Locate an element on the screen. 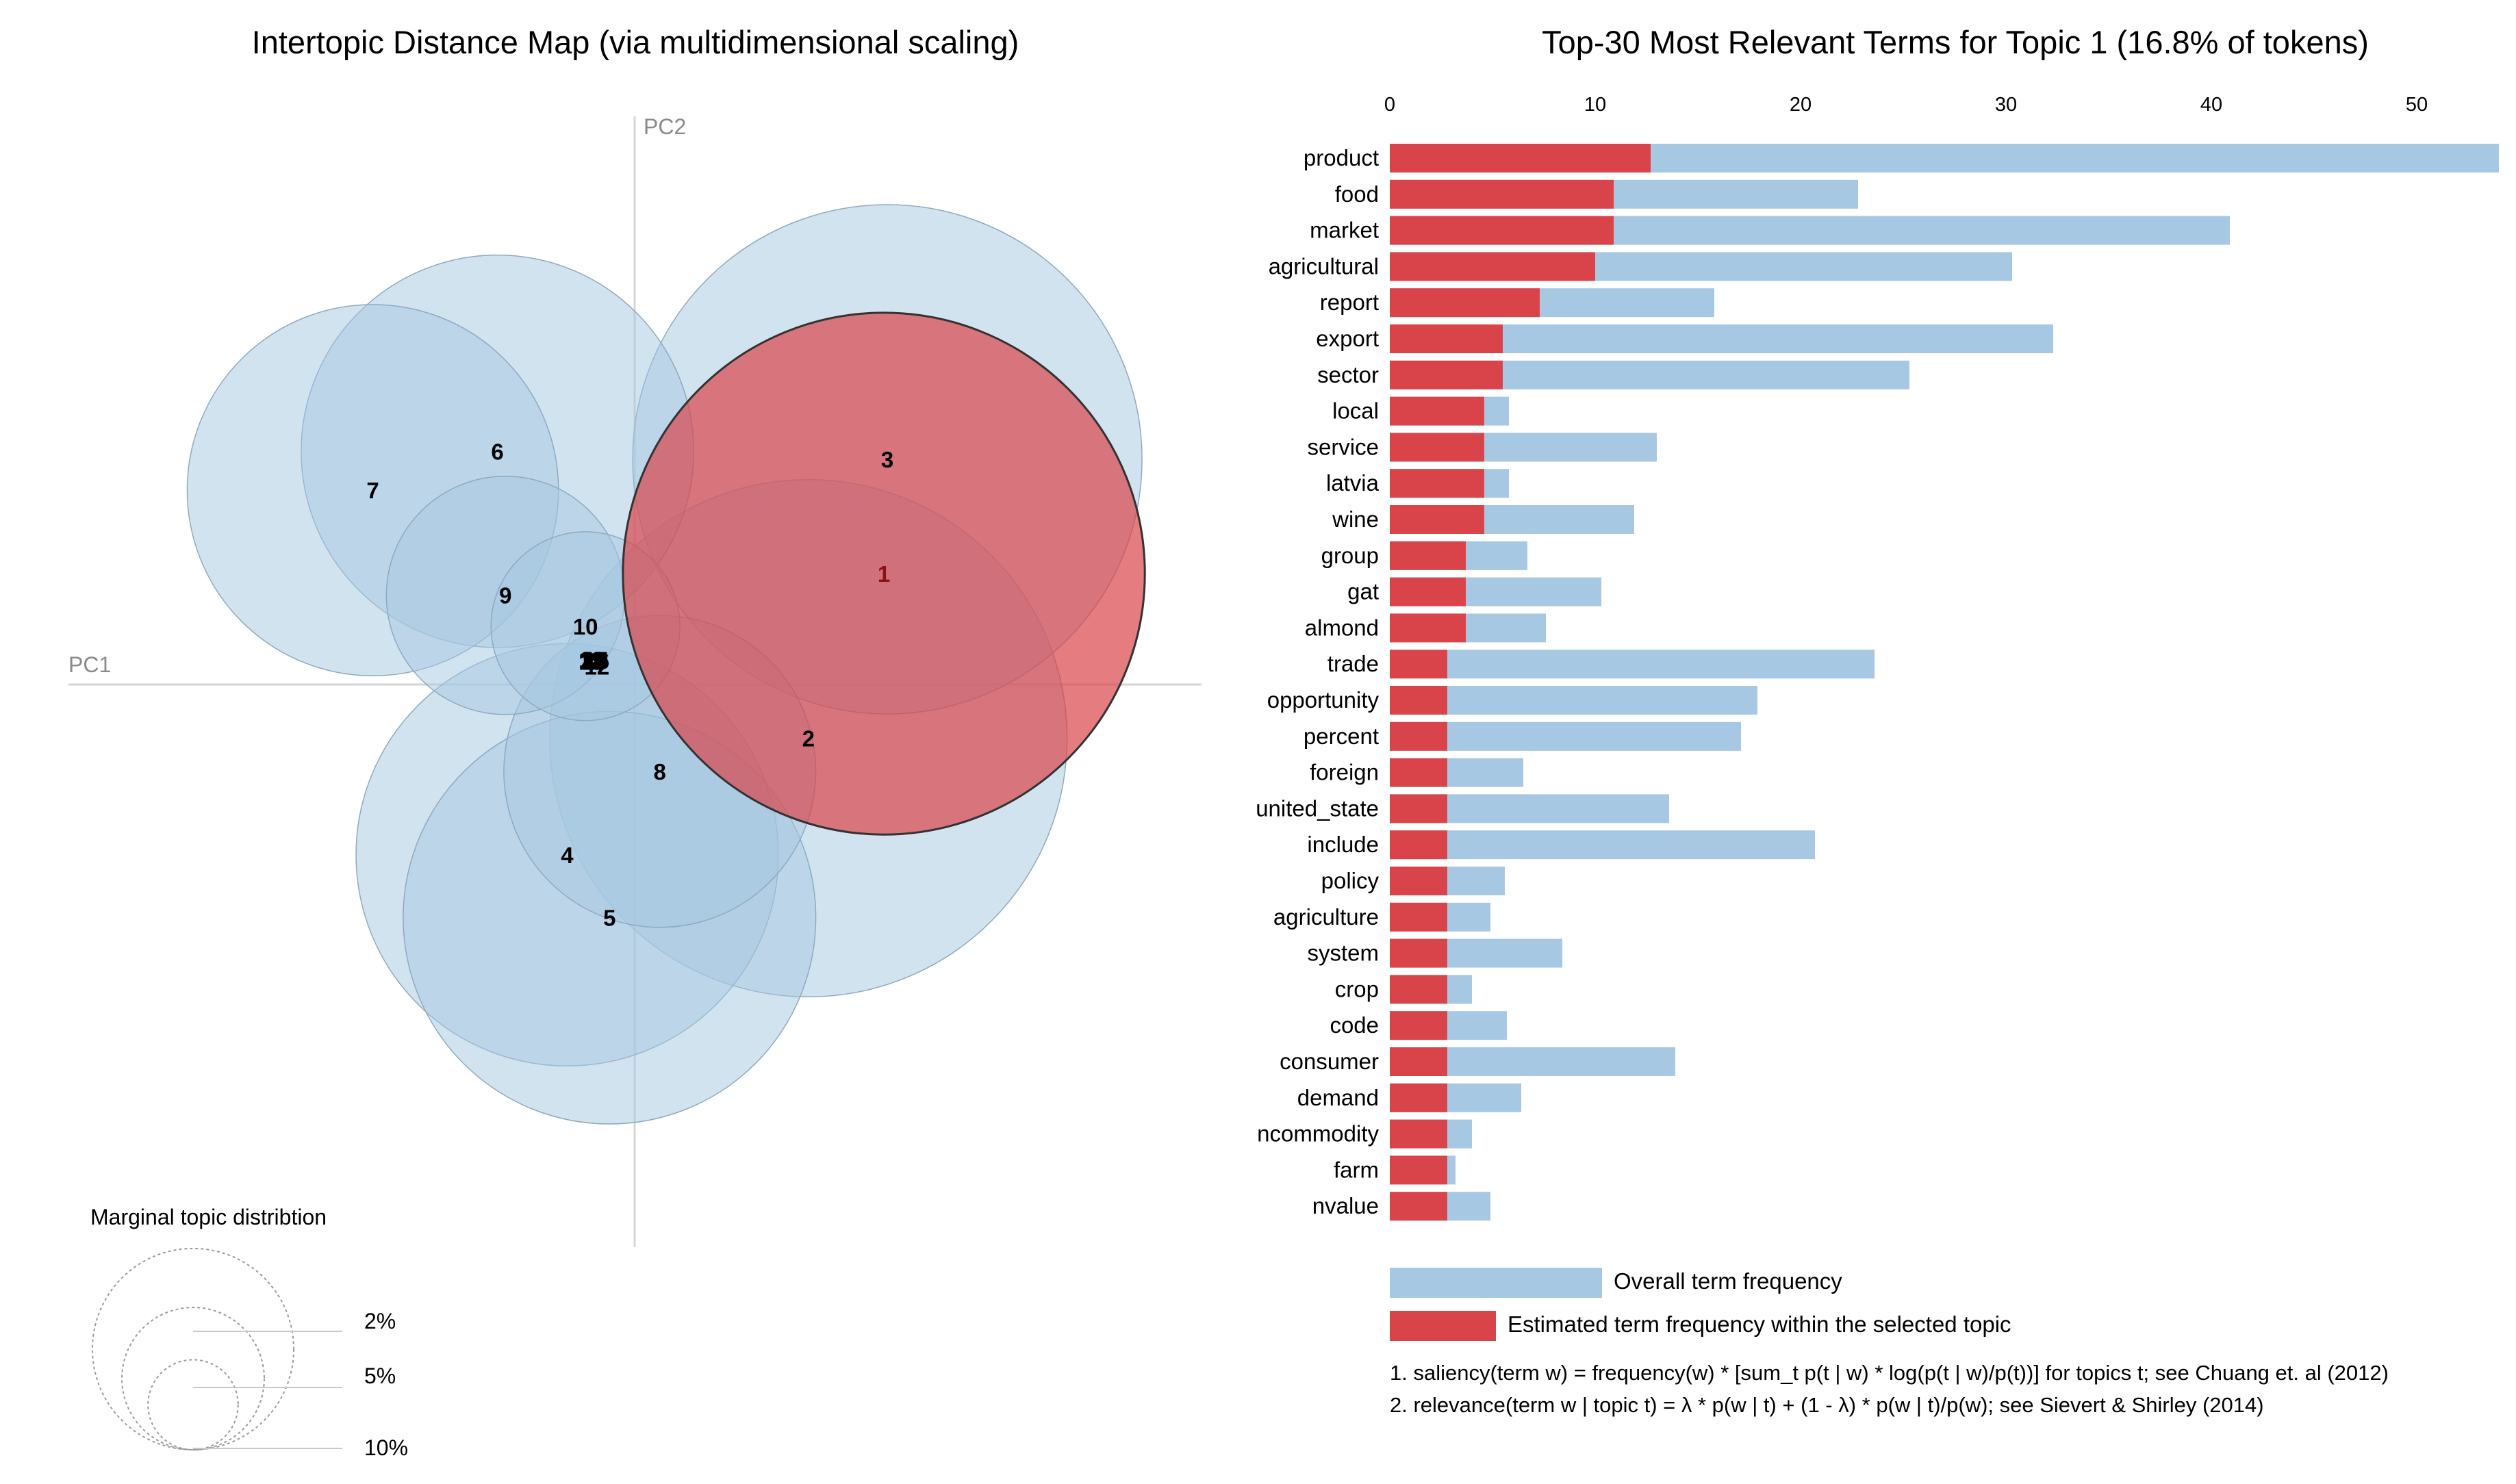 This screenshot has height=1484, width=2516. x-tick-0: 0 is located at coordinates (1389, 105).